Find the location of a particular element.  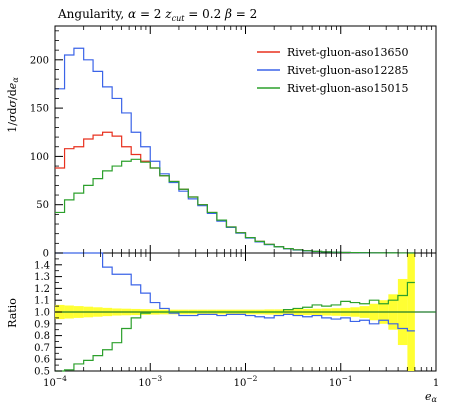

chart-title: Angularity, α = 2 zcut = 0.2 β = 2 is located at coordinates (157, 15).